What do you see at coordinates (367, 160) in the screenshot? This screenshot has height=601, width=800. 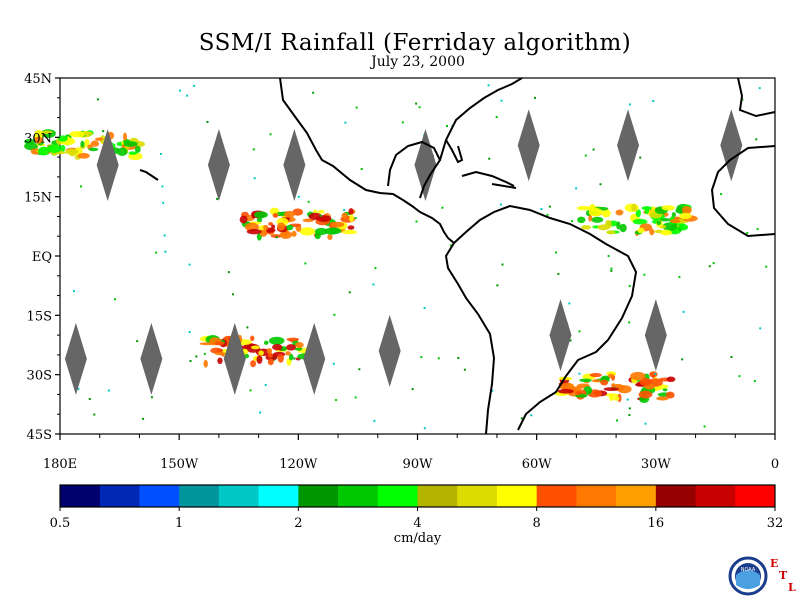 I see `coastline-north-america` at bounding box center [367, 160].